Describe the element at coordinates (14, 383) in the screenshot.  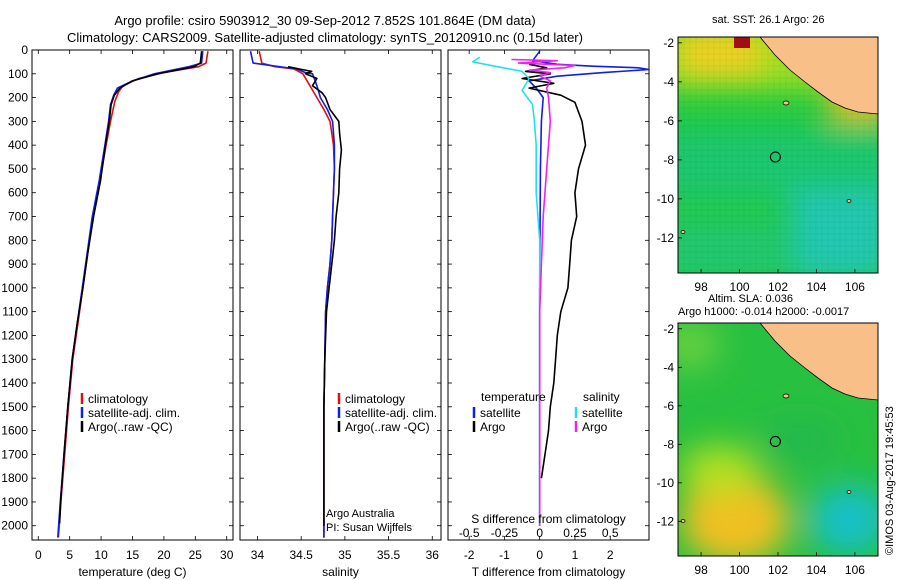
I see `y-tick-label: 1400` at that location.